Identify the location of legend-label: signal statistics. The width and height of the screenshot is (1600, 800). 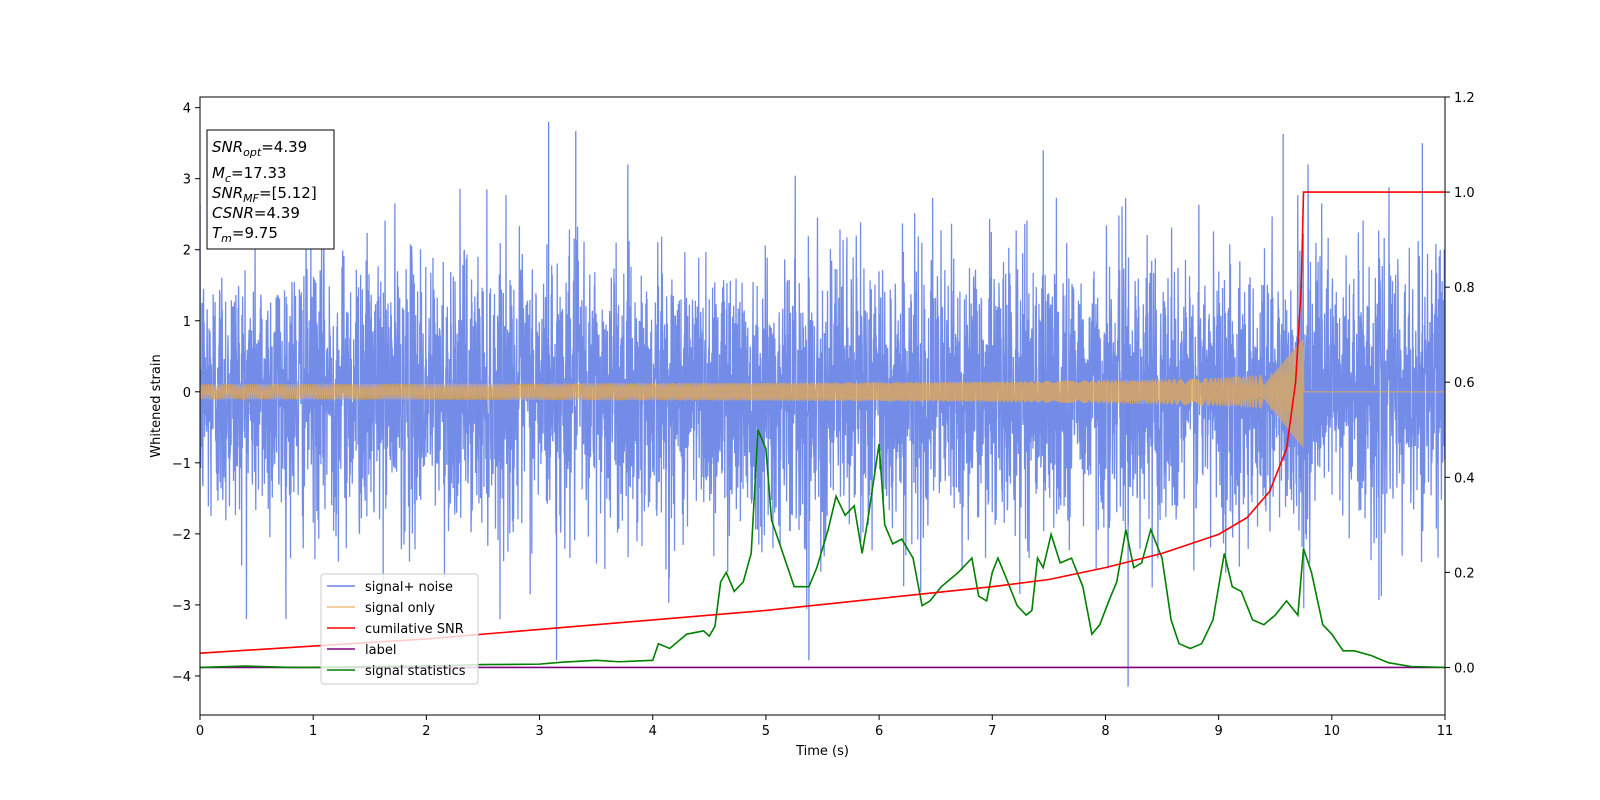
(415, 671).